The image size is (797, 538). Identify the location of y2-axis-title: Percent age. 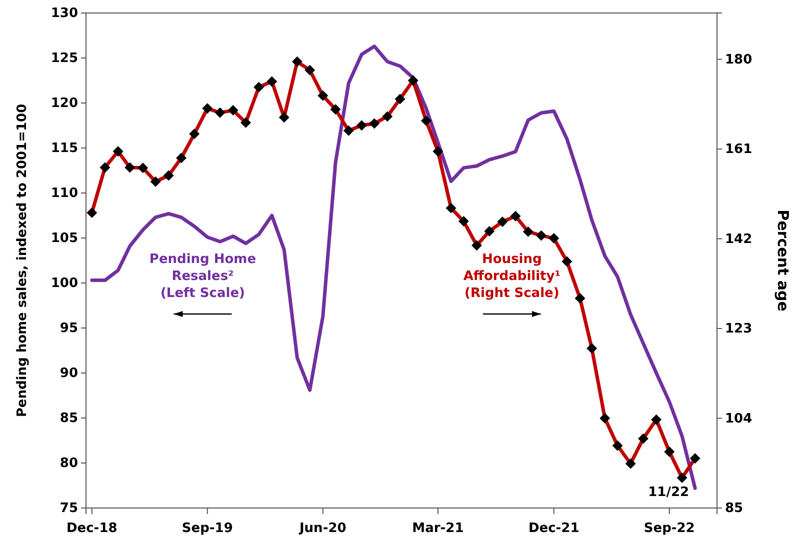
(783, 261).